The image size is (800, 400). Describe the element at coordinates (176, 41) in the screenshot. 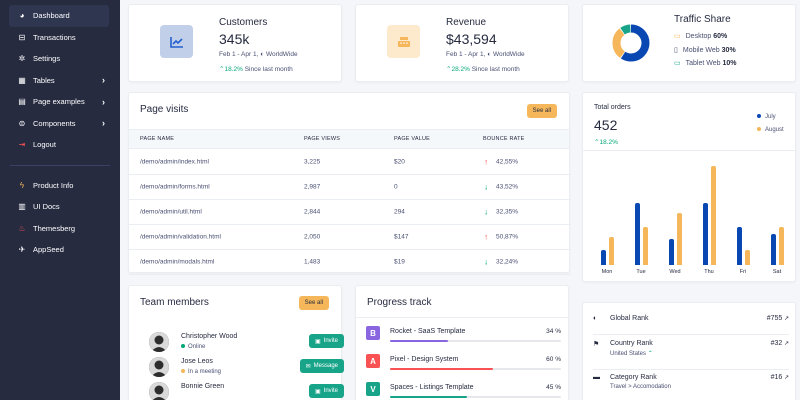

I see `chart-line-icon` at that location.